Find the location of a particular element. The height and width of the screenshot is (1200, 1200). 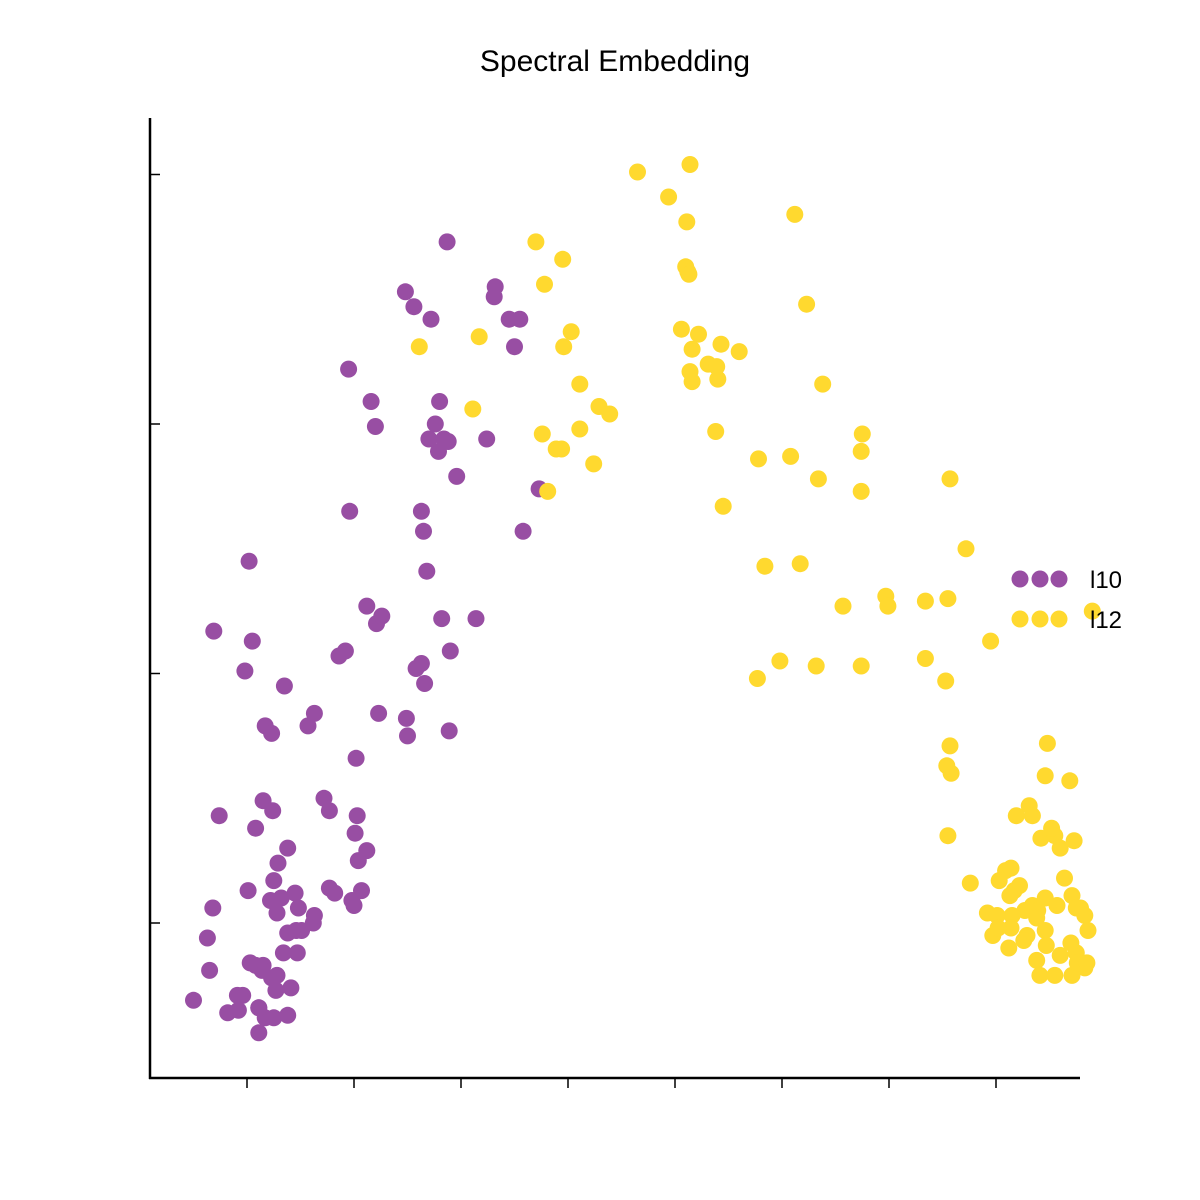

legend-label: l10 is located at coordinates (1106, 580).